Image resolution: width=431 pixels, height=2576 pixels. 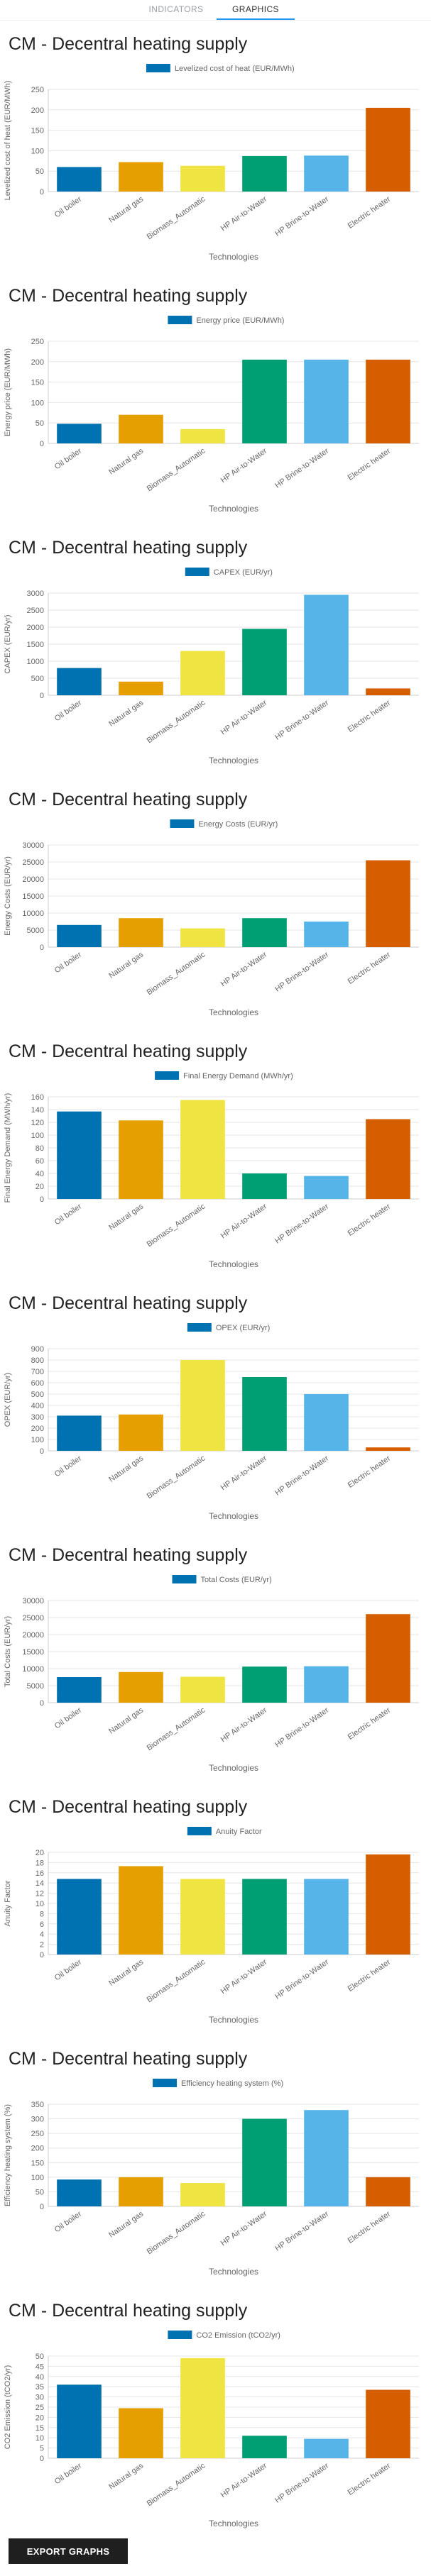 I want to click on section-title: CM - Decentral heating supply, so click(x=128, y=2311).